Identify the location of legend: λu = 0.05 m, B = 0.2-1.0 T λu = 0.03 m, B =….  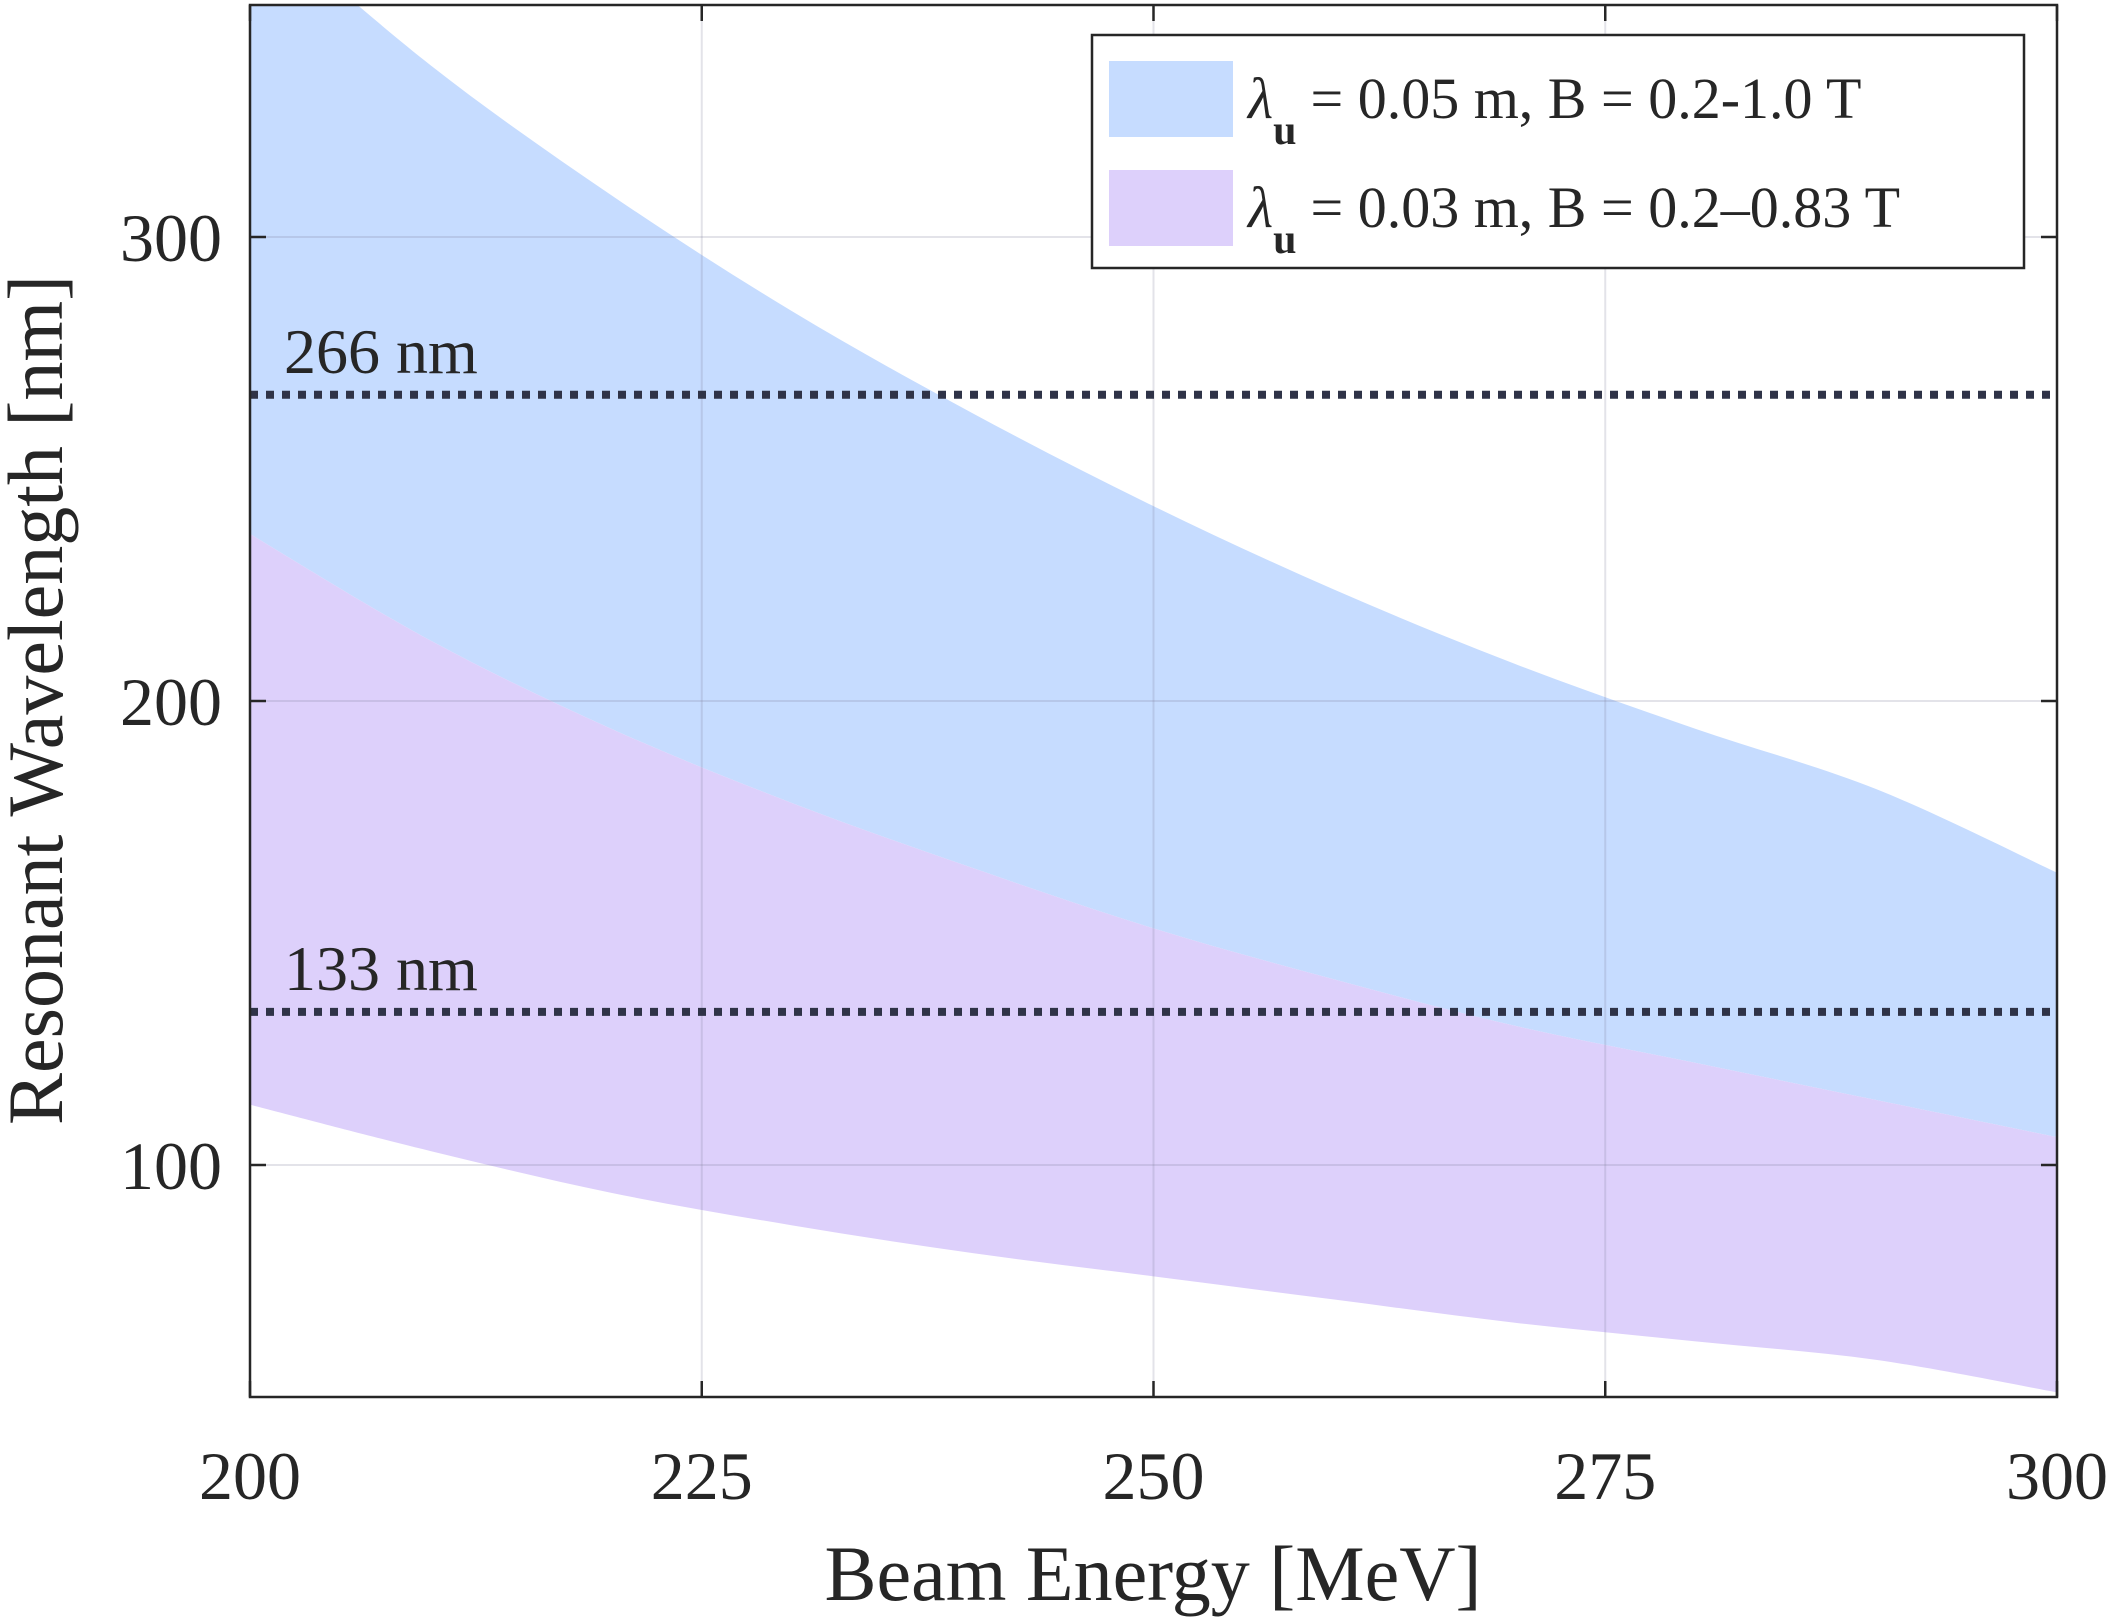
(1558, 151).